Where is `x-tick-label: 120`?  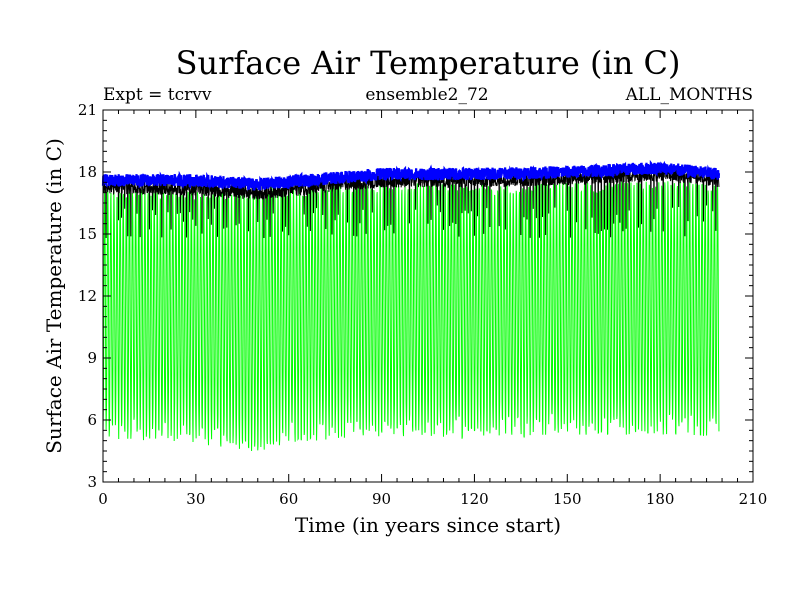 x-tick-label: 120 is located at coordinates (474, 499).